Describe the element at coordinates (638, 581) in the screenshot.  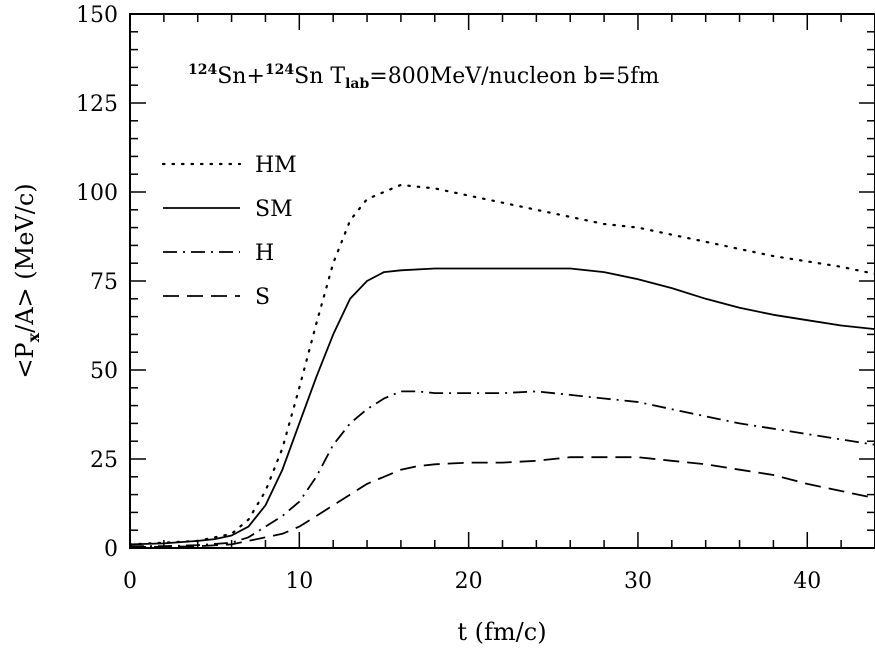
I see `x-tick-label: 30` at that location.